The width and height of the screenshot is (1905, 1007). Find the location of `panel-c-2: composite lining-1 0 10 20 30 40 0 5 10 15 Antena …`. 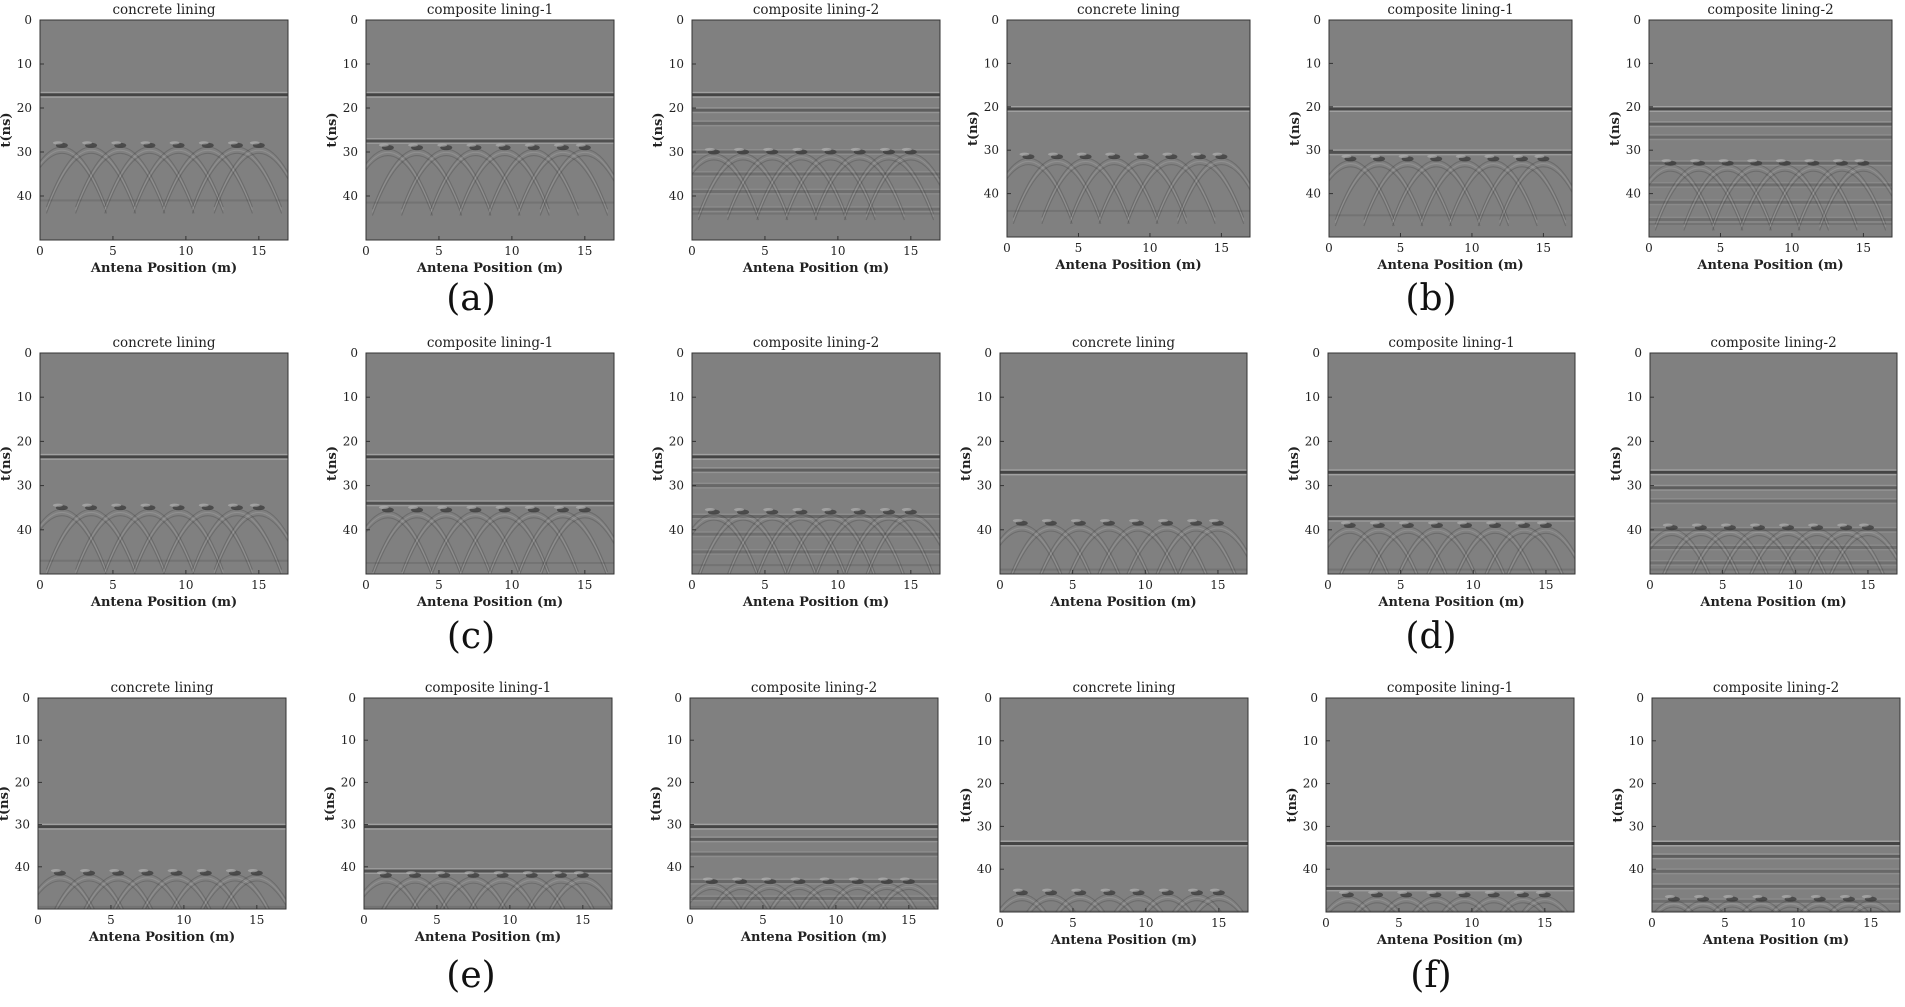

panel-c-2: composite lining-1 0 10 20 30 40 0 5 10 15 Antena … is located at coordinates (470, 472).